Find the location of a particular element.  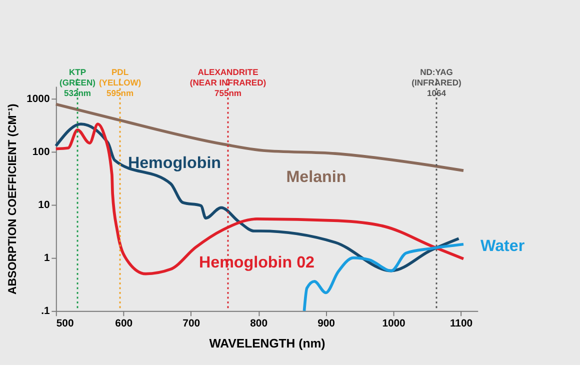

y-tick-label: .1 is located at coordinates (45, 312).